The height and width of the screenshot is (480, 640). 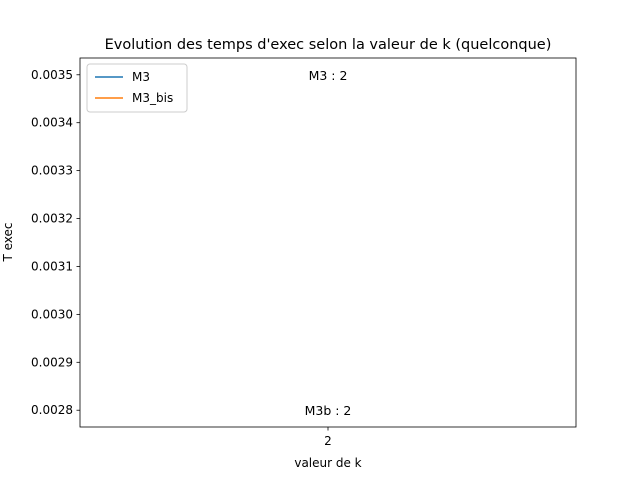 What do you see at coordinates (52, 219) in the screenshot?
I see `y-tick-label: 0.0032` at bounding box center [52, 219].